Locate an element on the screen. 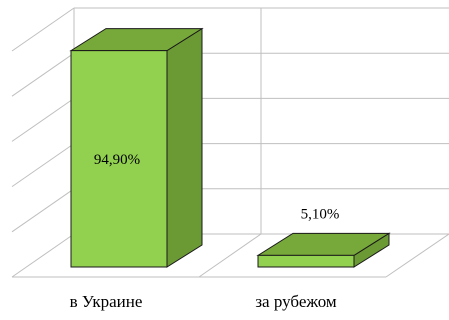  bar-abroad is located at coordinates (306, 261).